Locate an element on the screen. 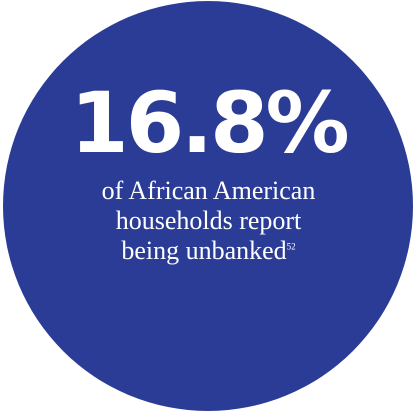 This screenshot has width=417, height=413. caption-line-3-text: being unbanked is located at coordinates (204, 250).